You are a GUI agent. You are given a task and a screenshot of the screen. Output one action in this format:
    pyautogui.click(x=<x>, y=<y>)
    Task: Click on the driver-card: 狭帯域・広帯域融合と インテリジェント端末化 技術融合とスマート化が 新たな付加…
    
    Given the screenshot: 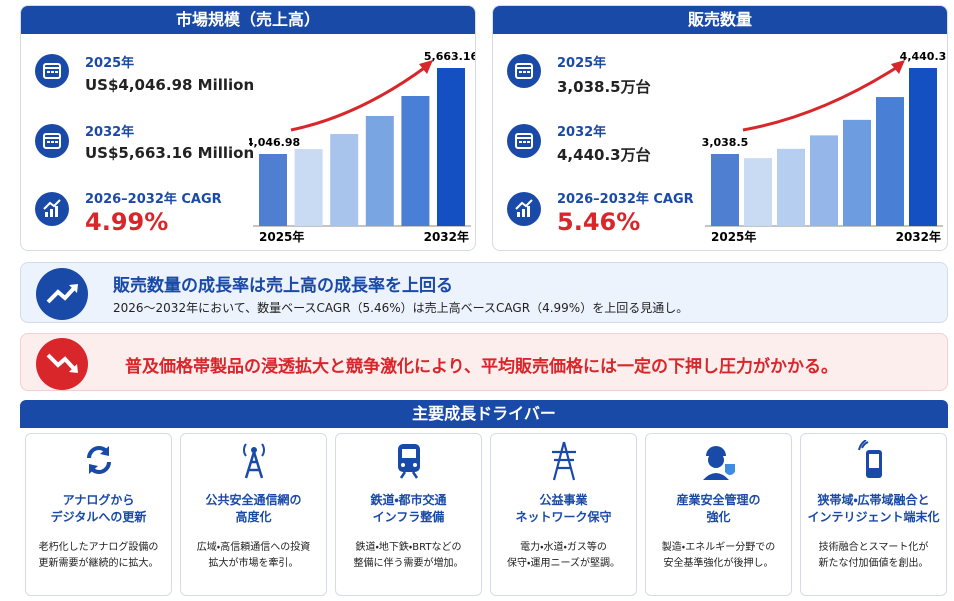 What is the action you would take?
    pyautogui.click(x=873, y=514)
    